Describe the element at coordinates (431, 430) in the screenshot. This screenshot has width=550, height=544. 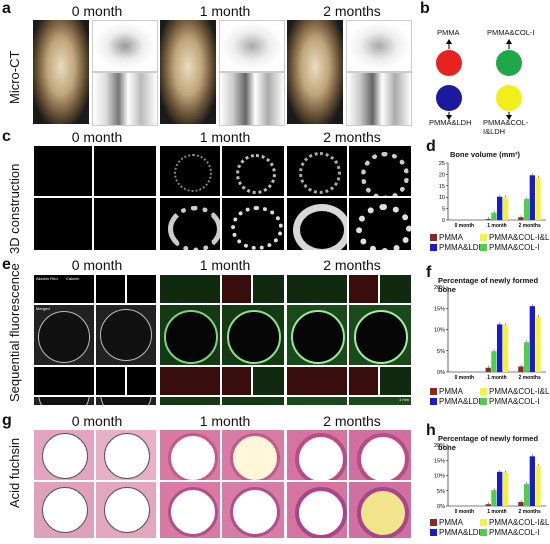
I see `panel-label-h: h` at that location.